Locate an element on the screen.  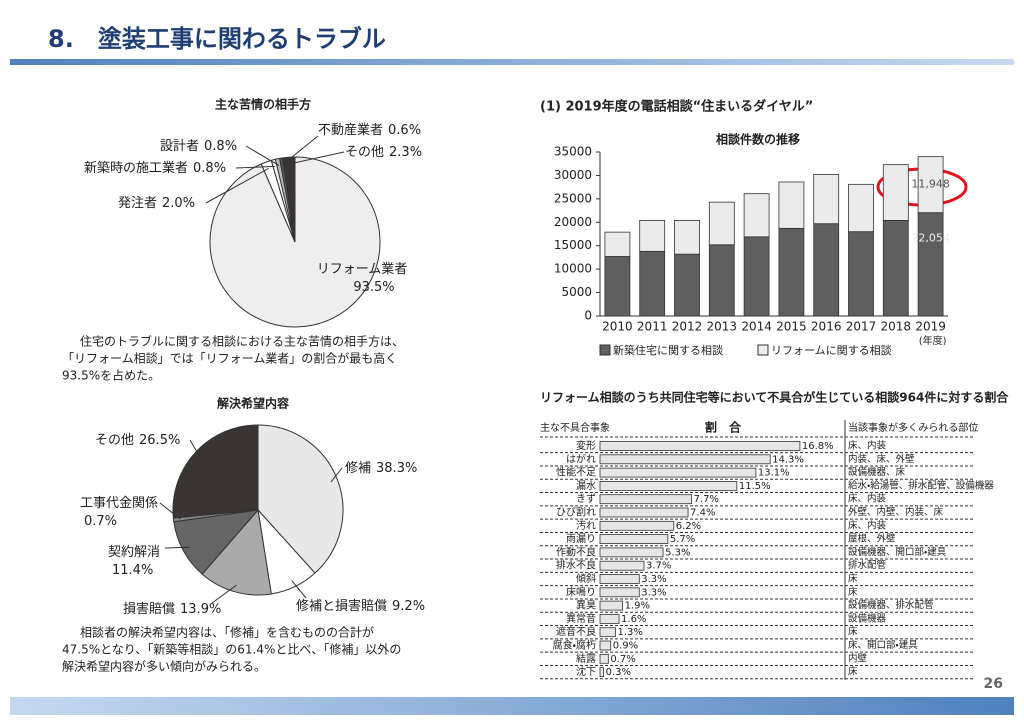
category-label: 設計者 is located at coordinates (179, 146).